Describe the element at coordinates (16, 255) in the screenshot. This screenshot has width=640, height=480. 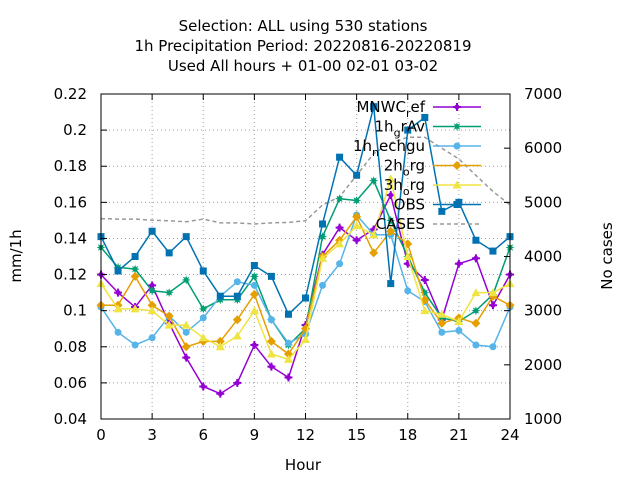
I see `y-axis-label: mm/1h` at that location.